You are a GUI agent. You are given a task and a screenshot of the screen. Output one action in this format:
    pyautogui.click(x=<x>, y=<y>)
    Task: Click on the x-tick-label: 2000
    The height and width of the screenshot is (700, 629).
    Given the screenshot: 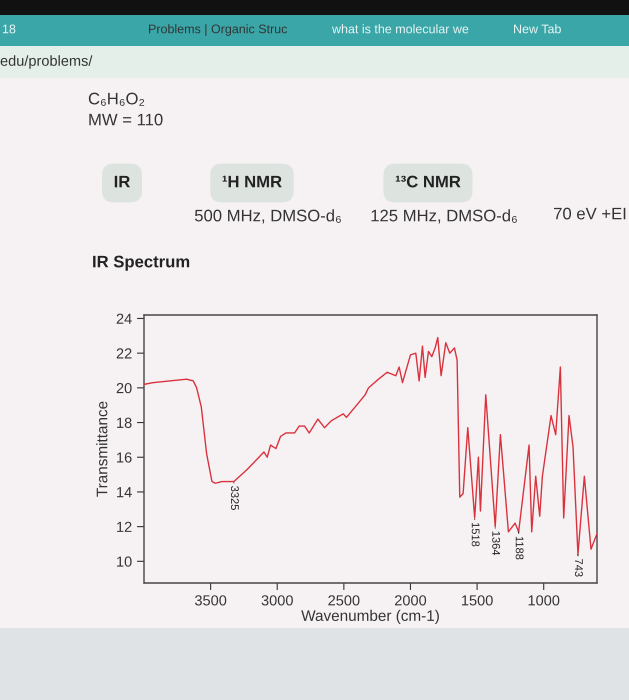 What is the action you would take?
    pyautogui.click(x=410, y=600)
    